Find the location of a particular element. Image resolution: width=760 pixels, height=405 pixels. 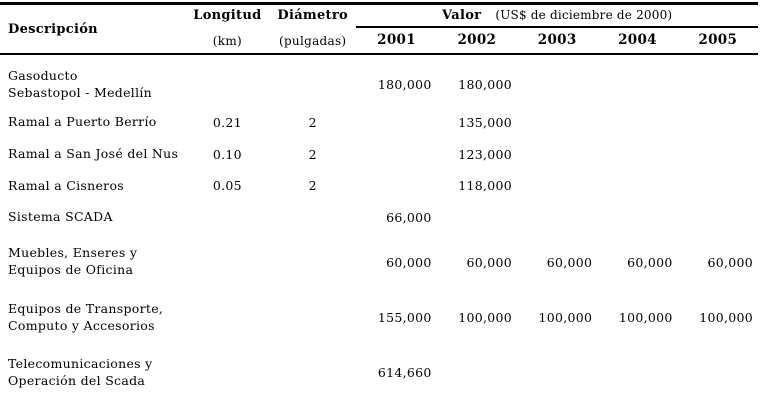

value-2001: 66,000 is located at coordinates (409, 218).